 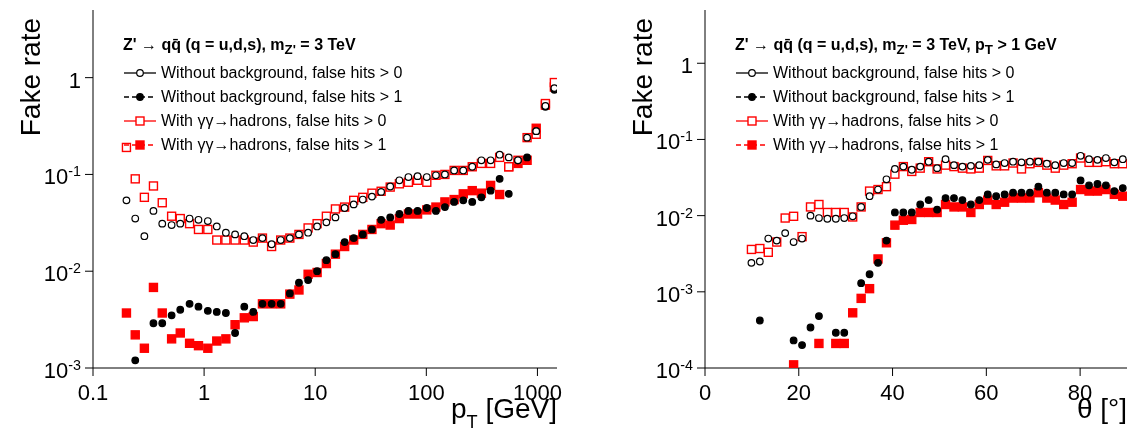 I want to click on x-tick-label: 10, so click(x=315, y=392).